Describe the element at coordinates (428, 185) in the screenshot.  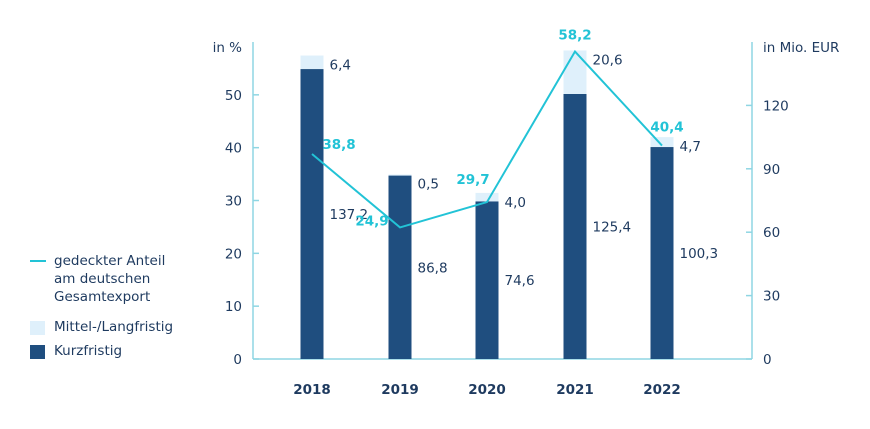
I see `label-mittel: 0,5` at that location.